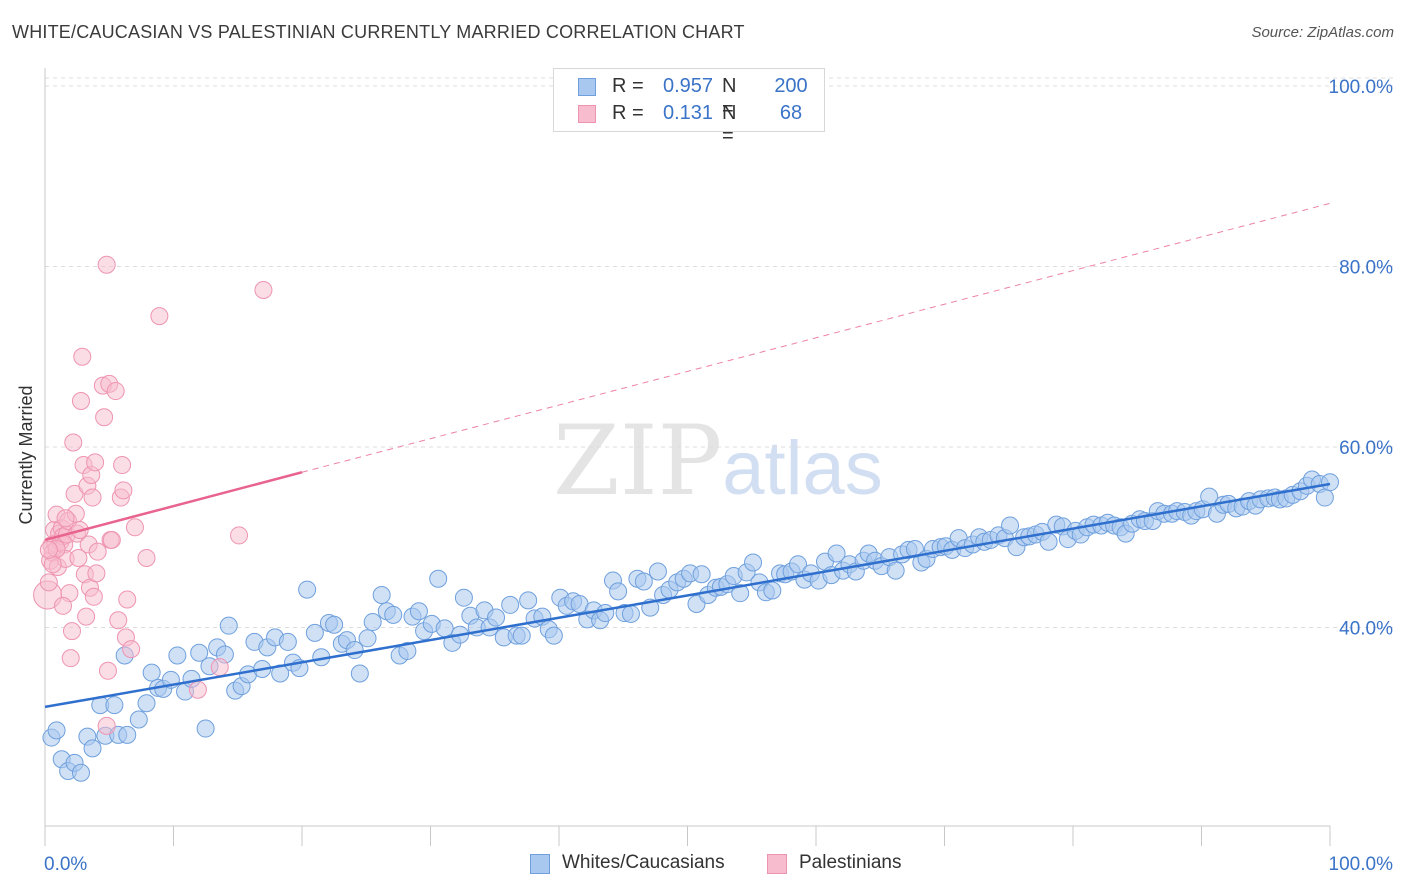  I want to click on y-tick-label: 80.0%, so click(1366, 268).